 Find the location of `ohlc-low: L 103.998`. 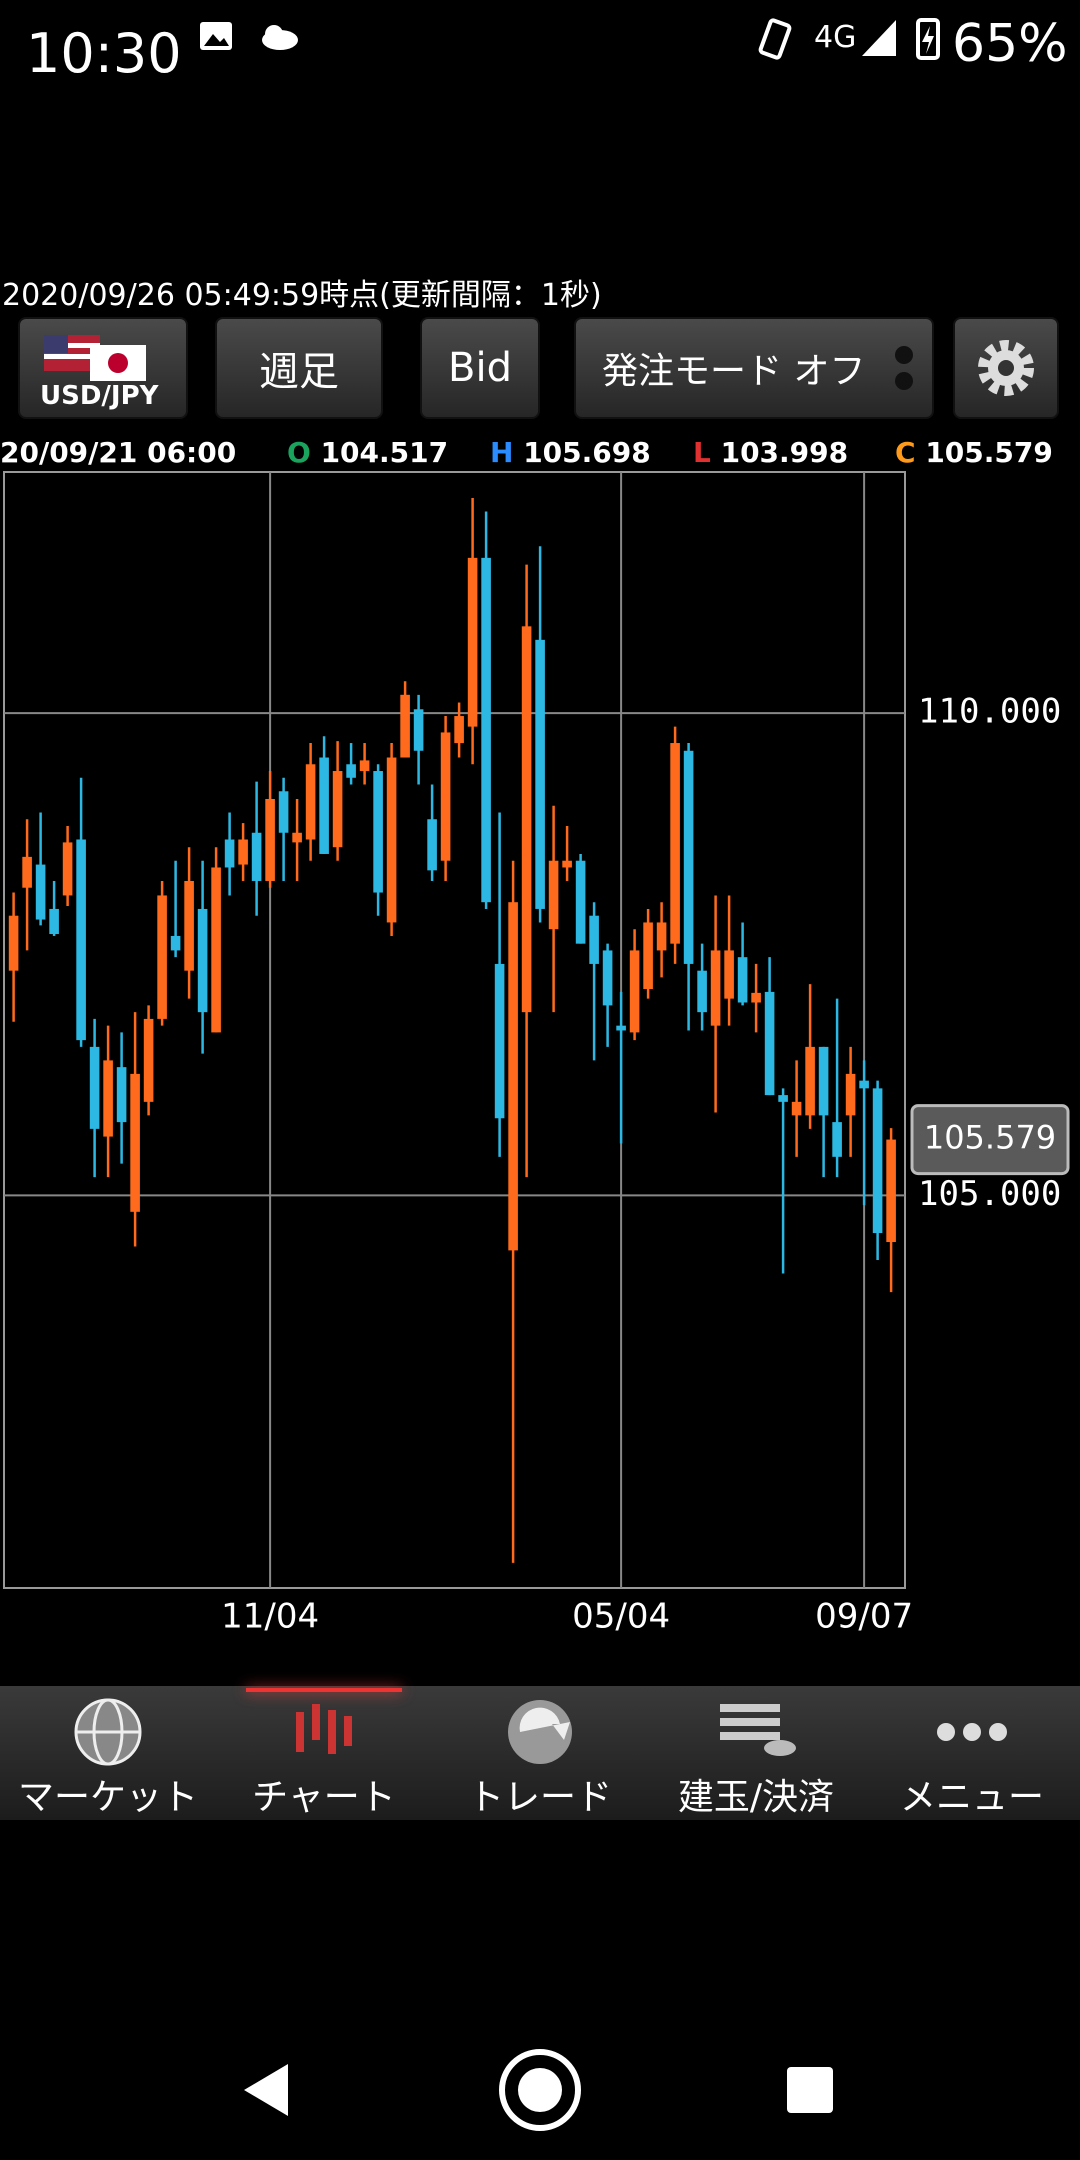

ohlc-low: L 103.998 is located at coordinates (770, 452).